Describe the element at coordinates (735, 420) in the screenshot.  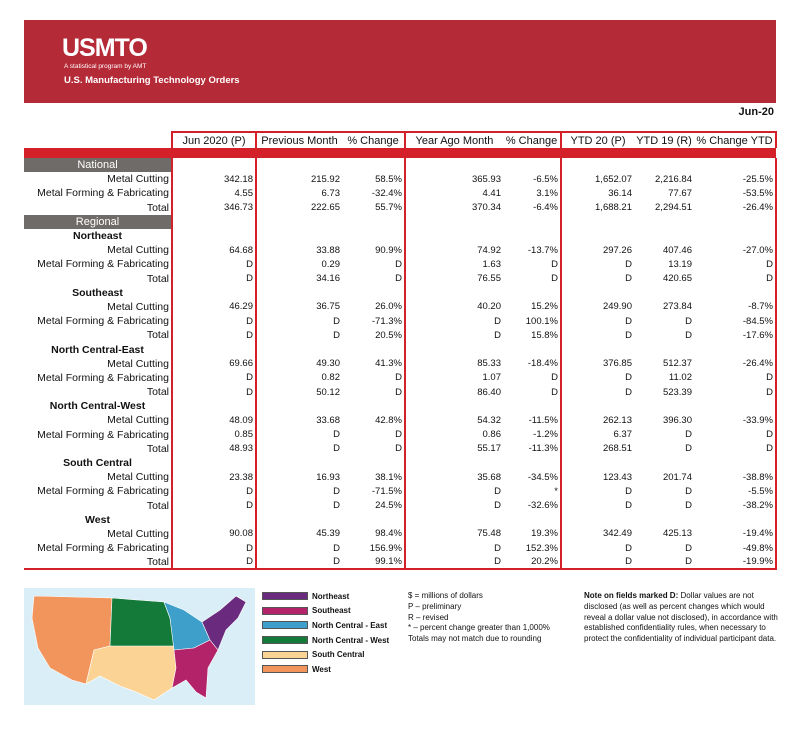
I see `table-cell: -33.9%` at that location.